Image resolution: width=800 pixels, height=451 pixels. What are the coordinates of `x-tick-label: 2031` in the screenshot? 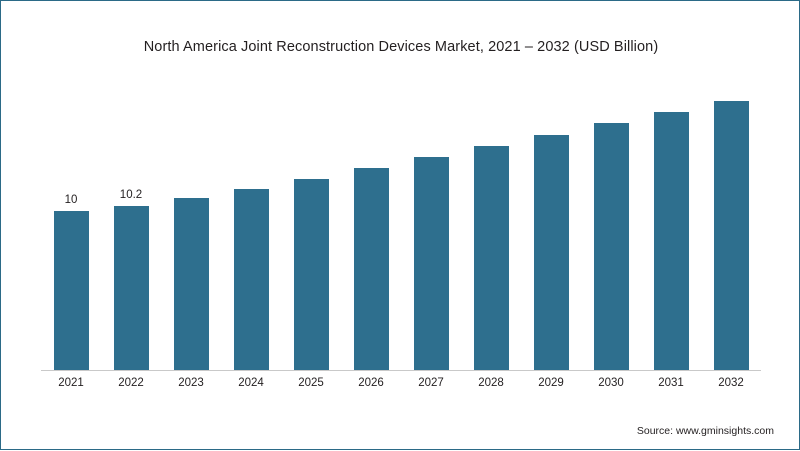 It's located at (671, 383).